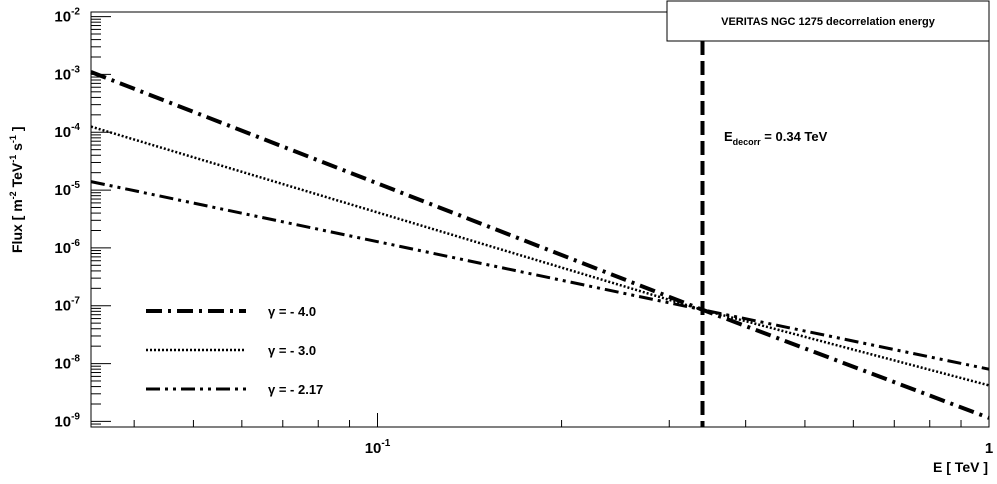 This screenshot has height=484, width=997. What do you see at coordinates (67, 219) in the screenshot?
I see `y-tick-labels: 10⁻⁹ 10⁻⁸ 10⁻⁷ 10⁻⁶ 10⁻⁵ 10⁻⁴ 10⁻³ 10⁻²` at bounding box center [67, 219].